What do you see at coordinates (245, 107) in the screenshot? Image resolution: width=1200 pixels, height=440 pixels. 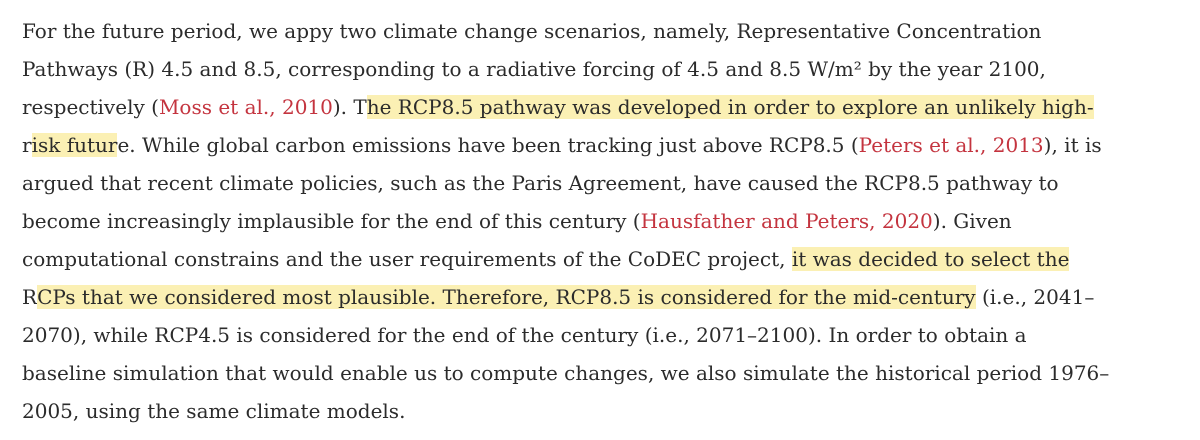 I see `citation-link: Moss et al., 2010` at bounding box center [245, 107].